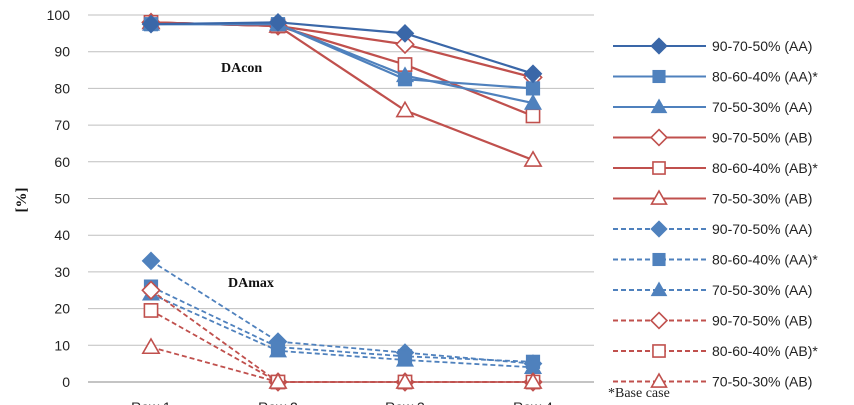 This screenshot has height=405, width=854. Describe the element at coordinates (22, 200) in the screenshot. I see `y-axis-label: [%]` at that location.